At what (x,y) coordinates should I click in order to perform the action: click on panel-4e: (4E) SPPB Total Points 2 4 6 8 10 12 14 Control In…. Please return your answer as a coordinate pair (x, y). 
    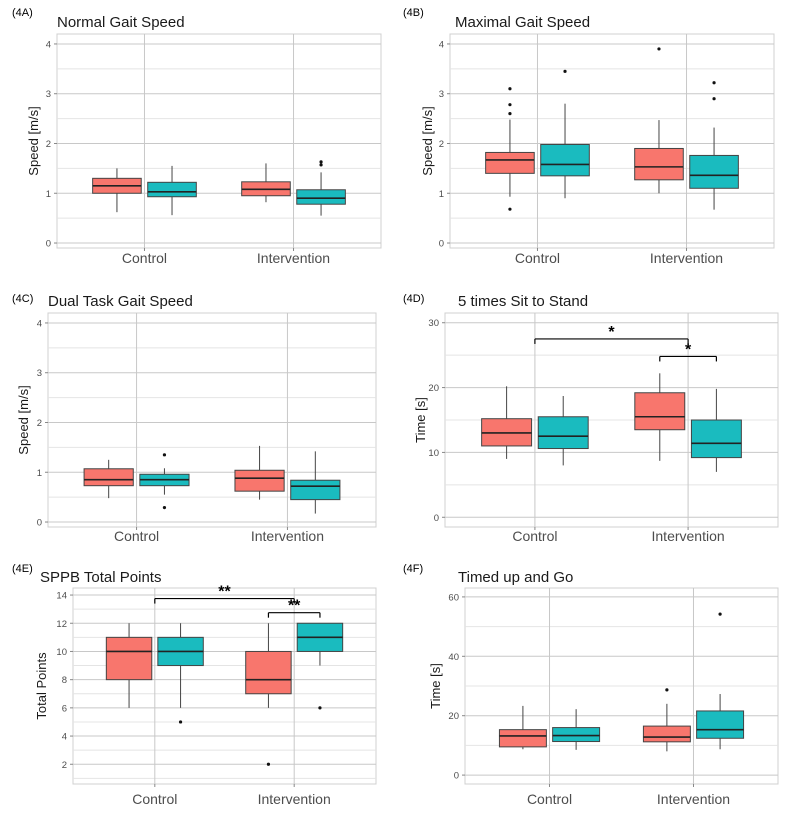
    Looking at the image, I should click on (194, 685).